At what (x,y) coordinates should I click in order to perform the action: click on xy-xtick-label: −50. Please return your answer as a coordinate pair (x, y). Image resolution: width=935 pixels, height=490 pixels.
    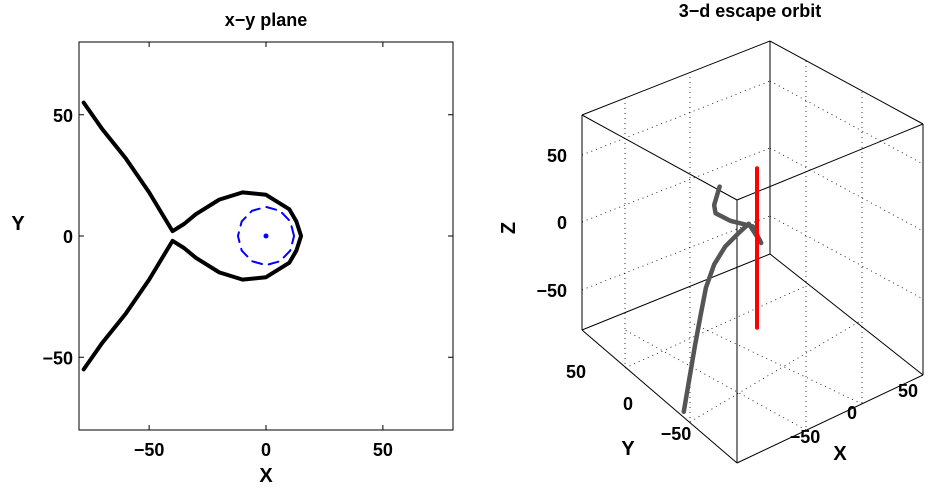
    Looking at the image, I should click on (149, 450).